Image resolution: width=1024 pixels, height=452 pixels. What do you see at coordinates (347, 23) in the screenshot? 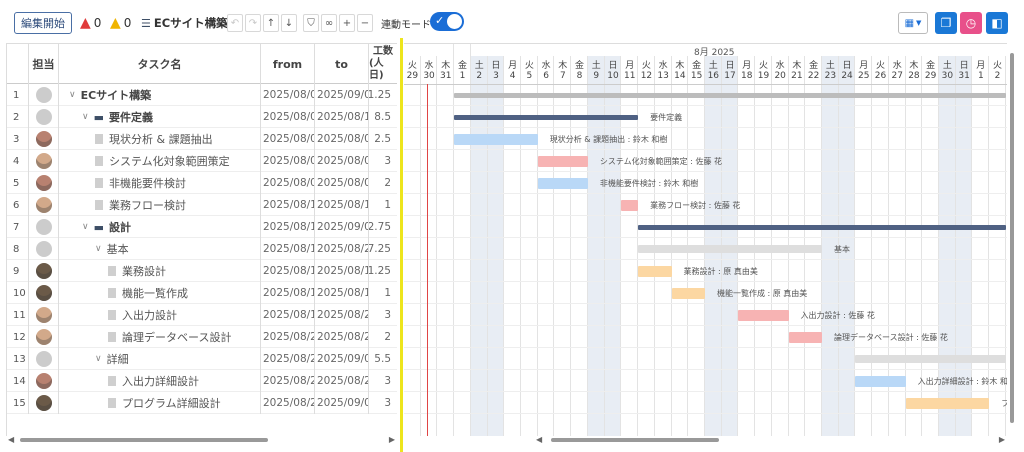
I see `zoom-in-button: +` at bounding box center [347, 23].